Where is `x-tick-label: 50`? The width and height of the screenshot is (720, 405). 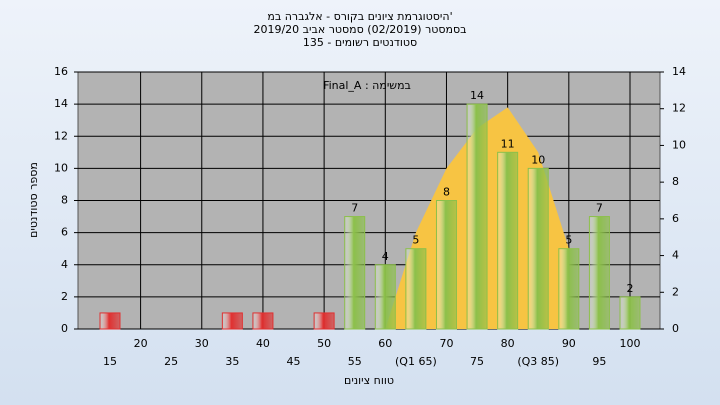 x-tick-label: 50 is located at coordinates (324, 343).